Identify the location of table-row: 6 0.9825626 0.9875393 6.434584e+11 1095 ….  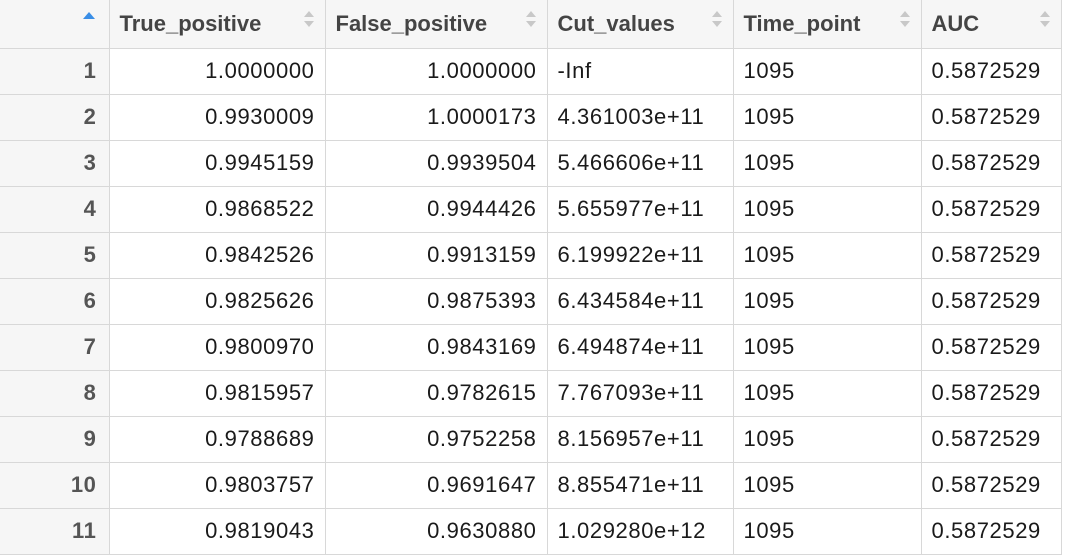
(531, 301).